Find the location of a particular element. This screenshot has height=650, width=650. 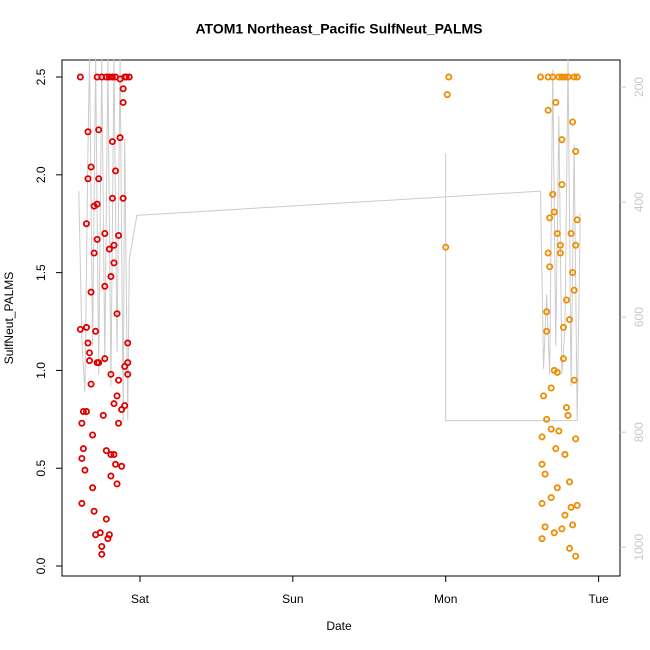

y2-tick-label: 1000 is located at coordinates (639, 547).